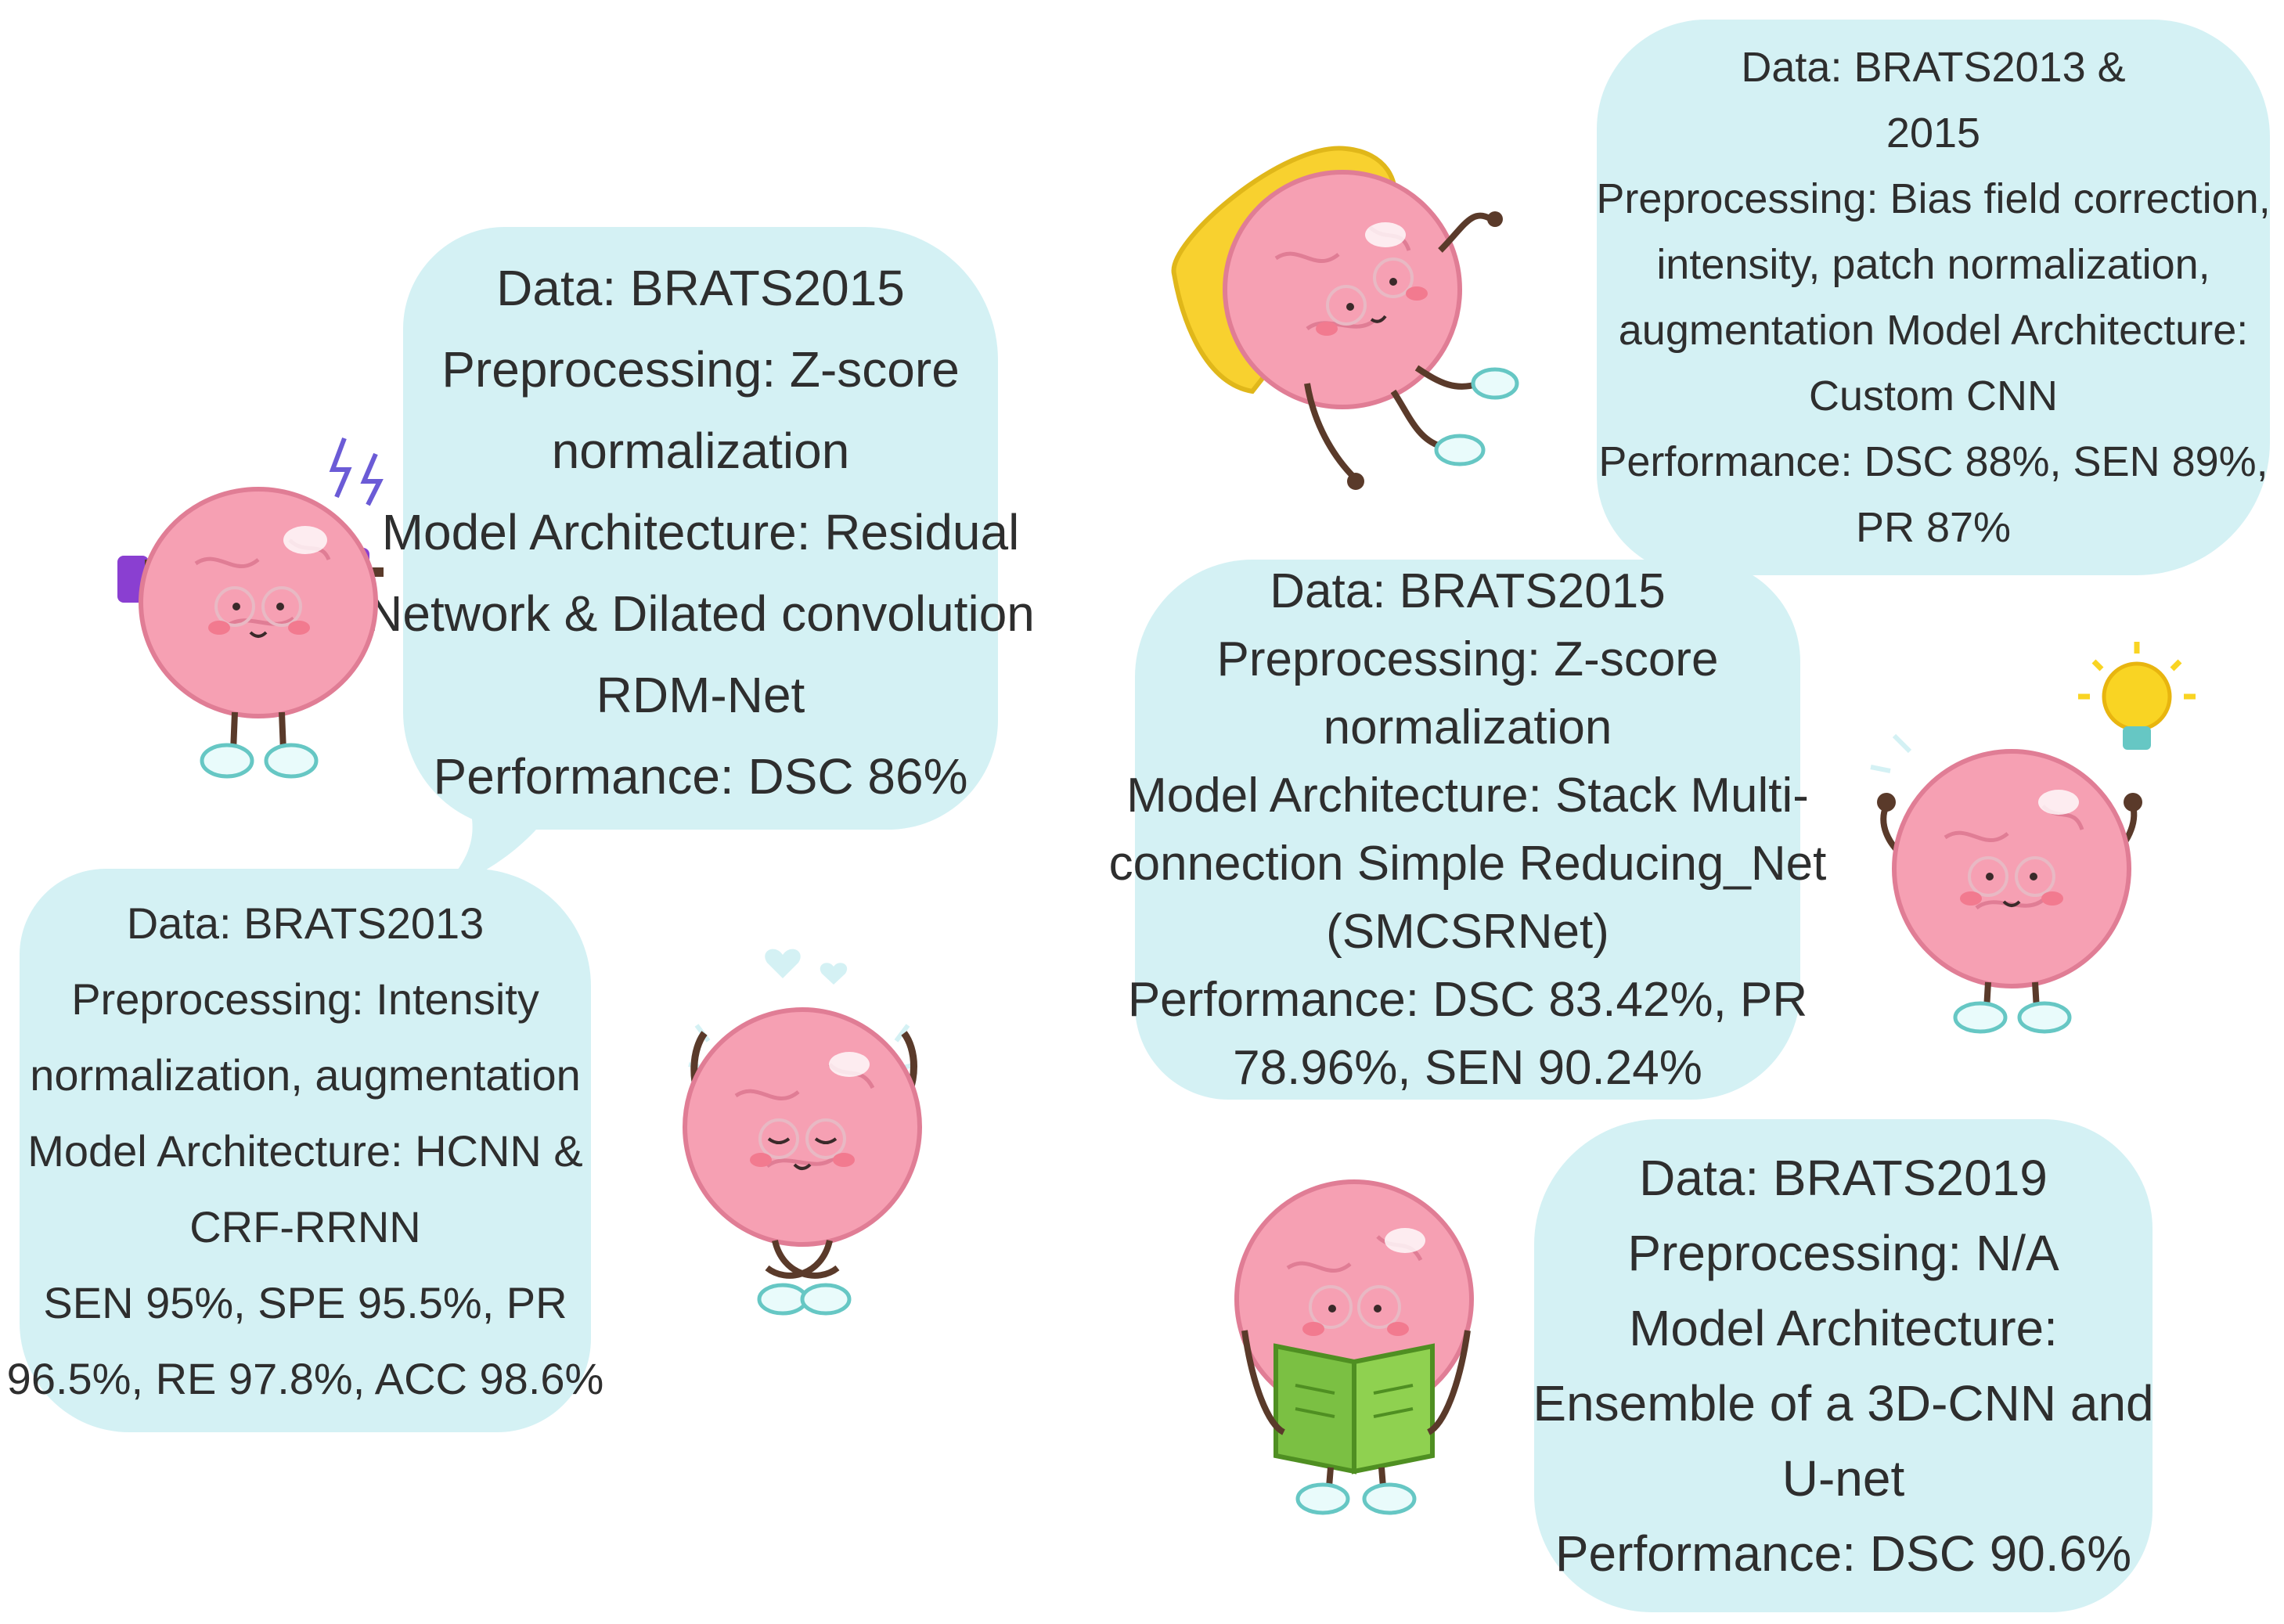  Describe the element at coordinates (1843, 1253) in the screenshot. I see `card-preprocessing: Preprocessing: N/A` at that location.